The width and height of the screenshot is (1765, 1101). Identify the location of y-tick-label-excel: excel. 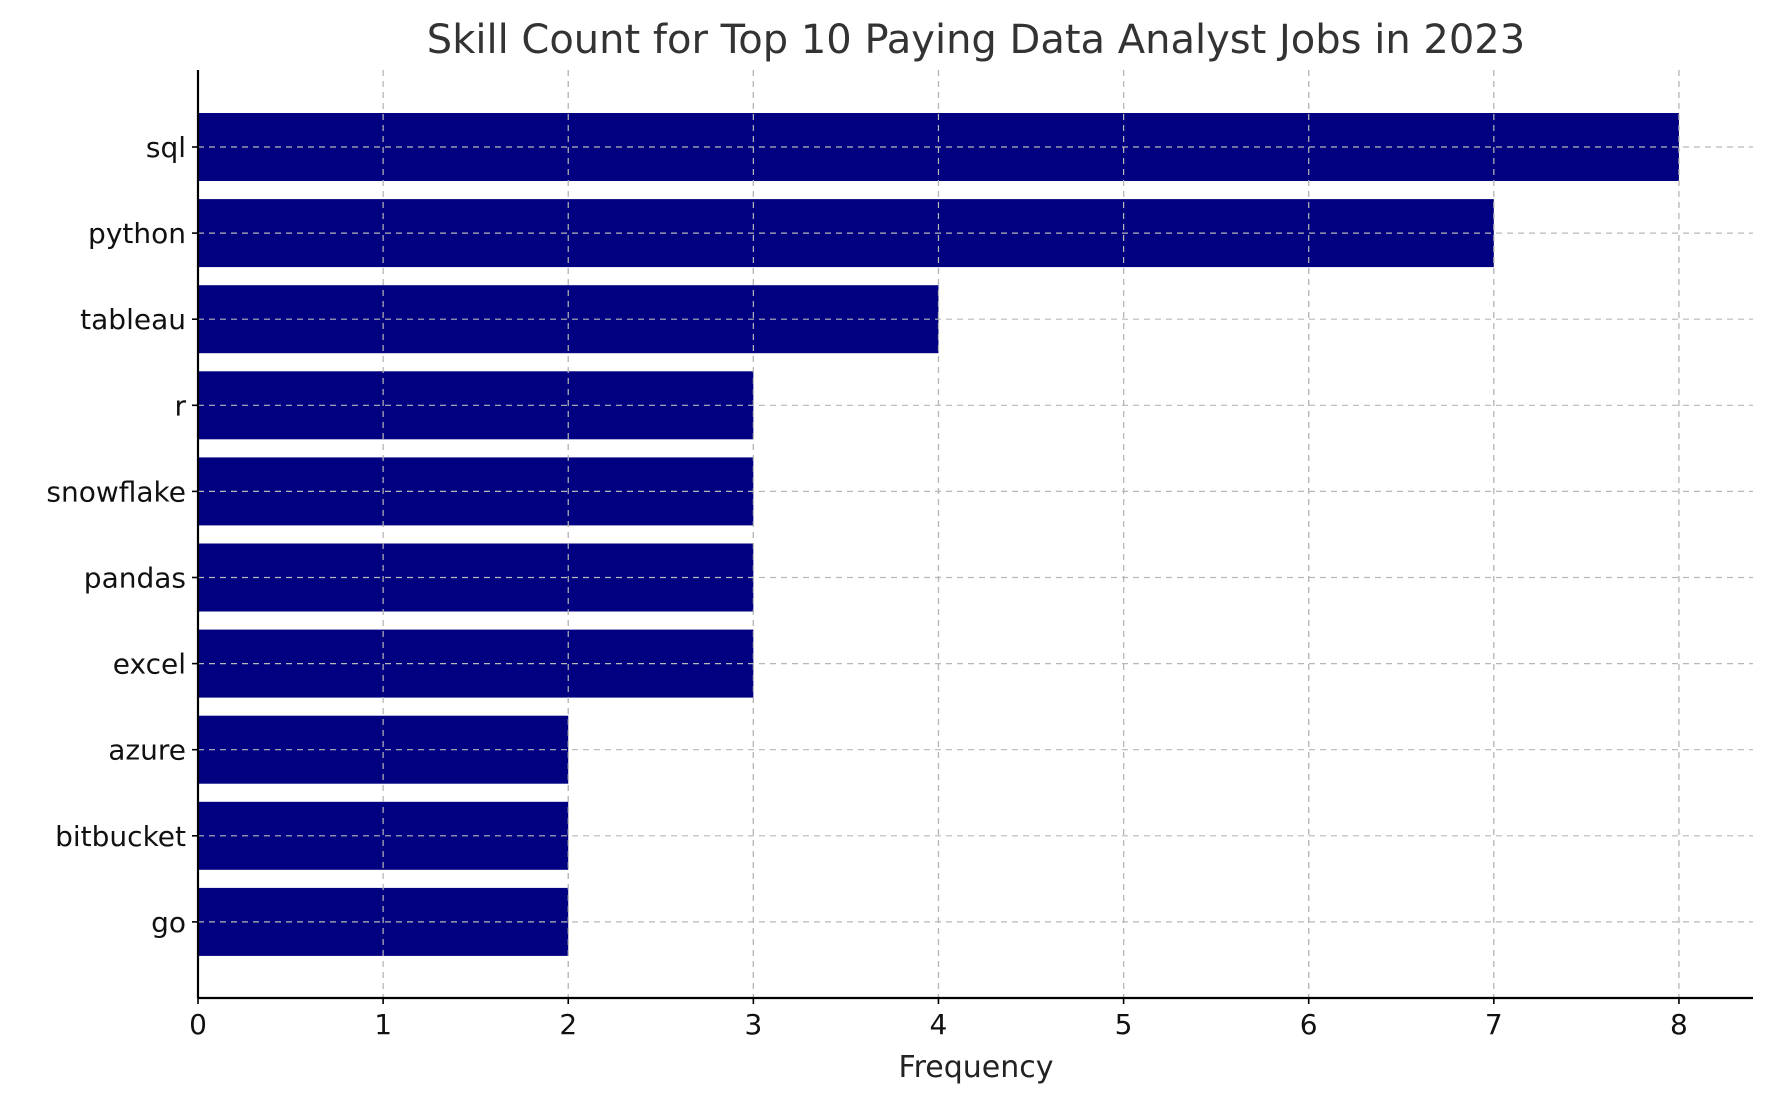
(149, 664).